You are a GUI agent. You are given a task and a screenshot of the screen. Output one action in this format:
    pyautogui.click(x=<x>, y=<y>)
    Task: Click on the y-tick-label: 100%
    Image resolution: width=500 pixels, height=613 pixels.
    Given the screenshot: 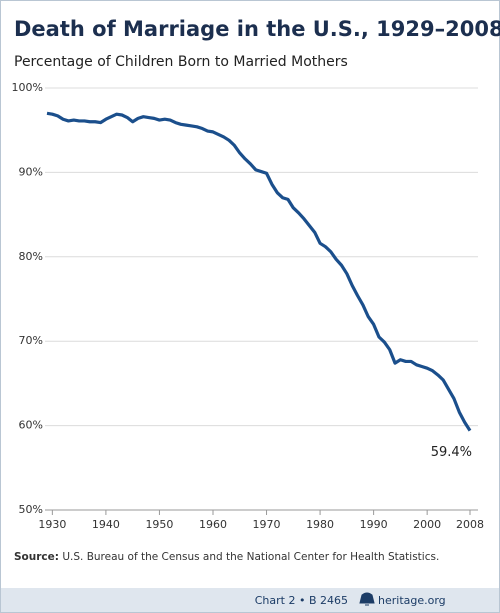 What is the action you would take?
    pyautogui.click(x=27, y=87)
    